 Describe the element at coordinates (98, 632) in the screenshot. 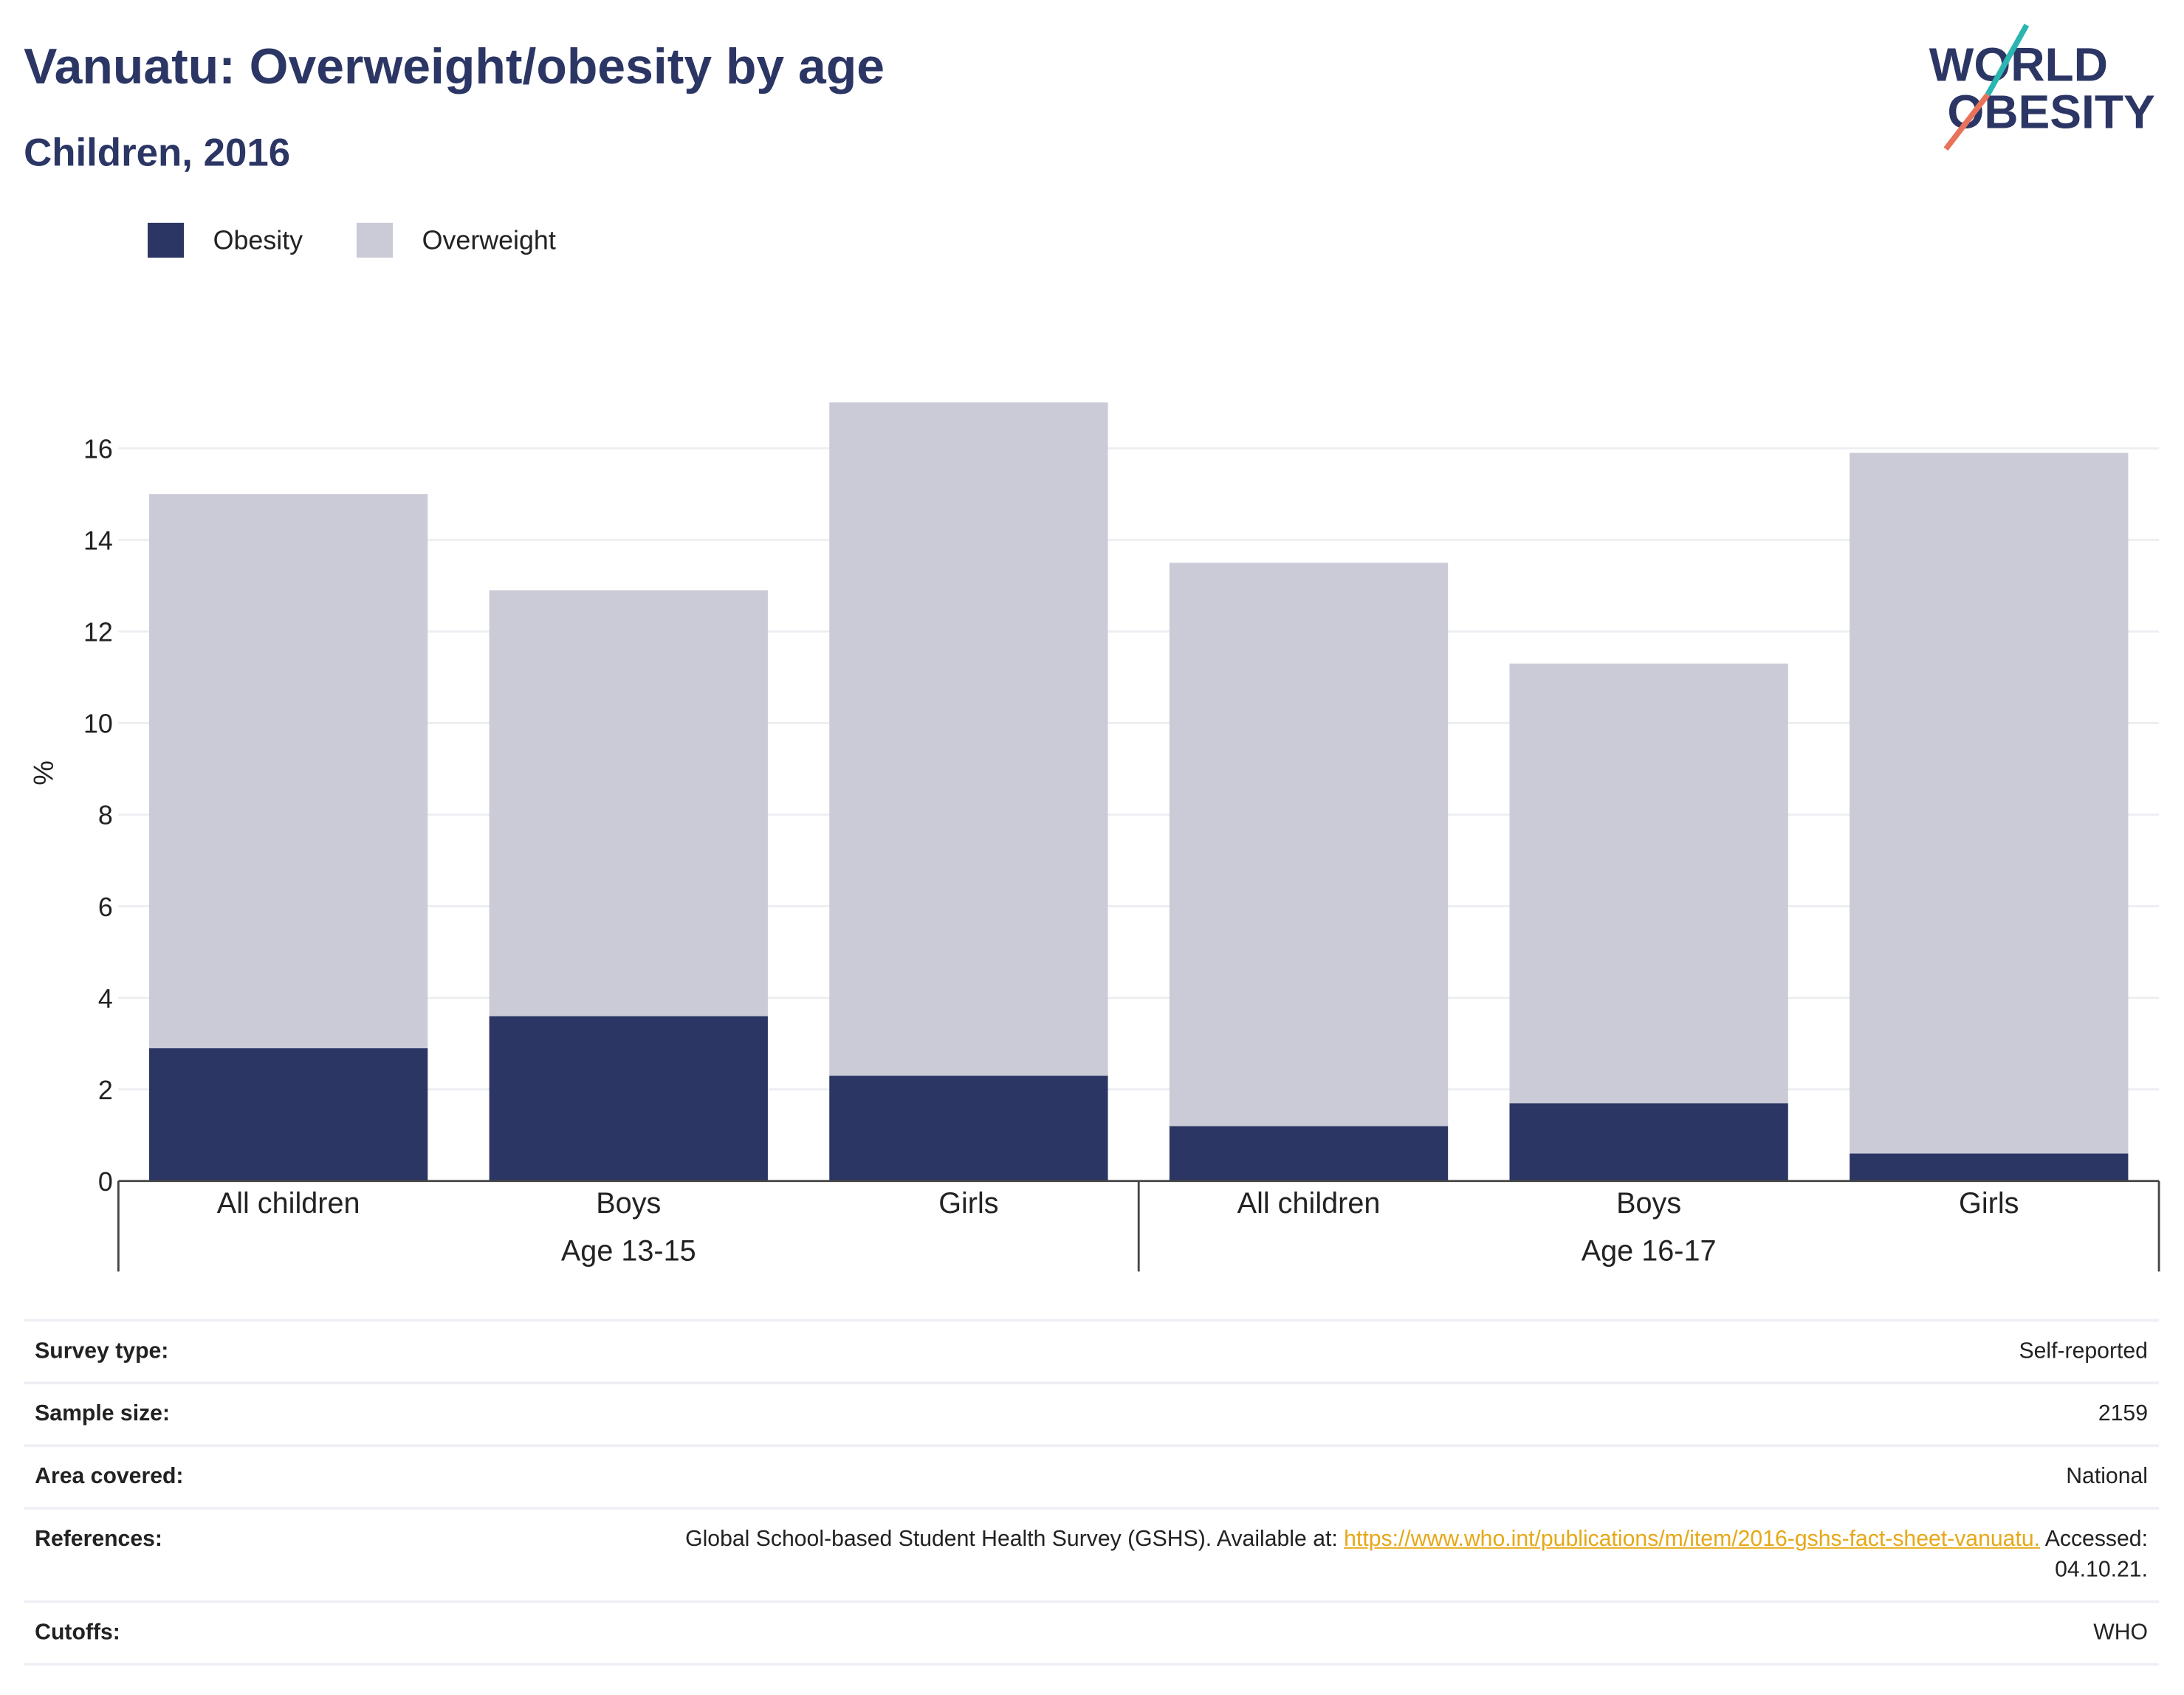

I see `y-tick-label: 12` at that location.